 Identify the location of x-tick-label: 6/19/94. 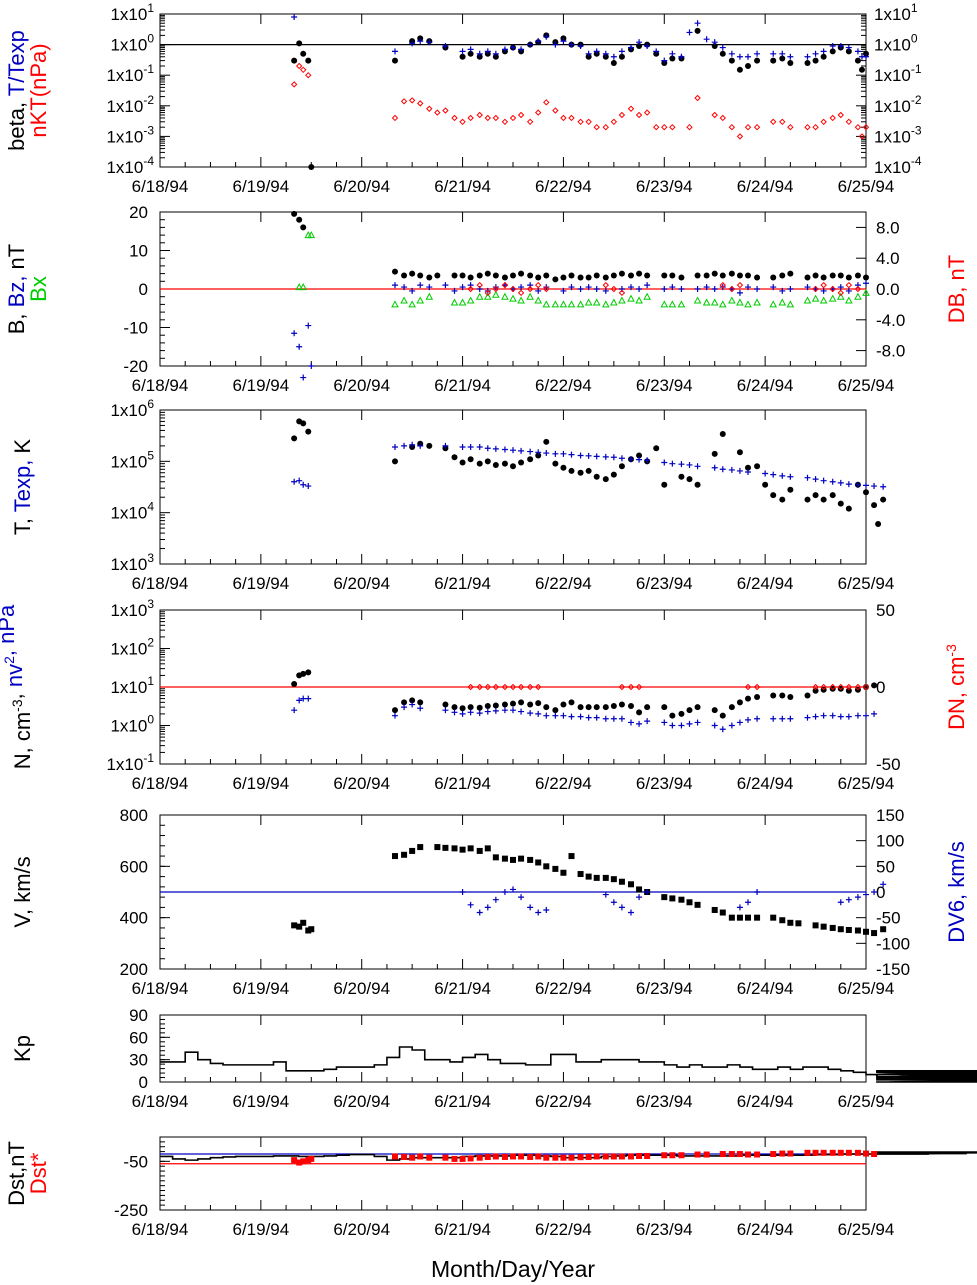
(260, 988).